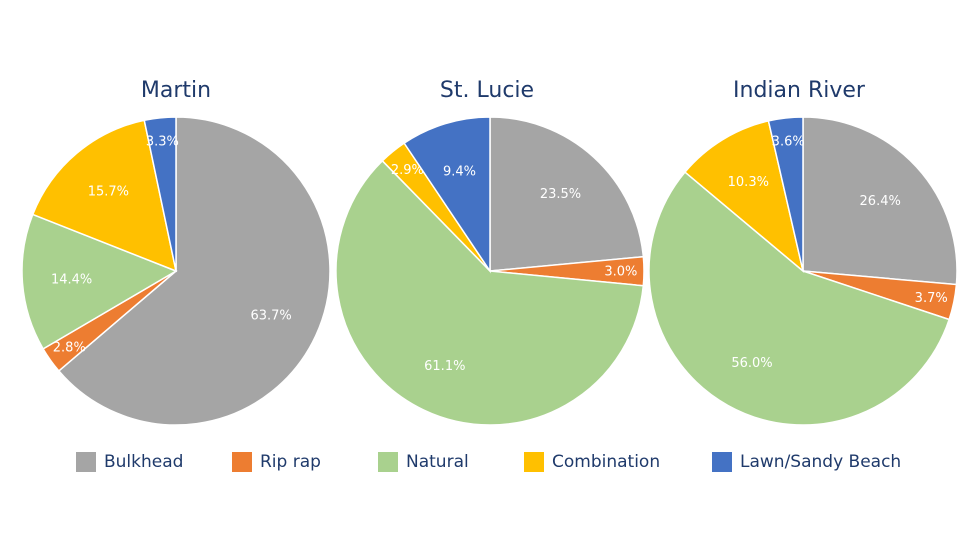  What do you see at coordinates (799, 90) in the screenshot?
I see `chart-title: Indian River` at bounding box center [799, 90].